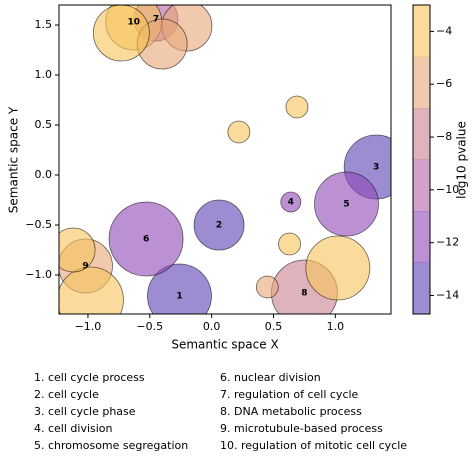 The image size is (474, 461). What do you see at coordinates (376, 168) in the screenshot?
I see `bubble-label: 3` at bounding box center [376, 168].